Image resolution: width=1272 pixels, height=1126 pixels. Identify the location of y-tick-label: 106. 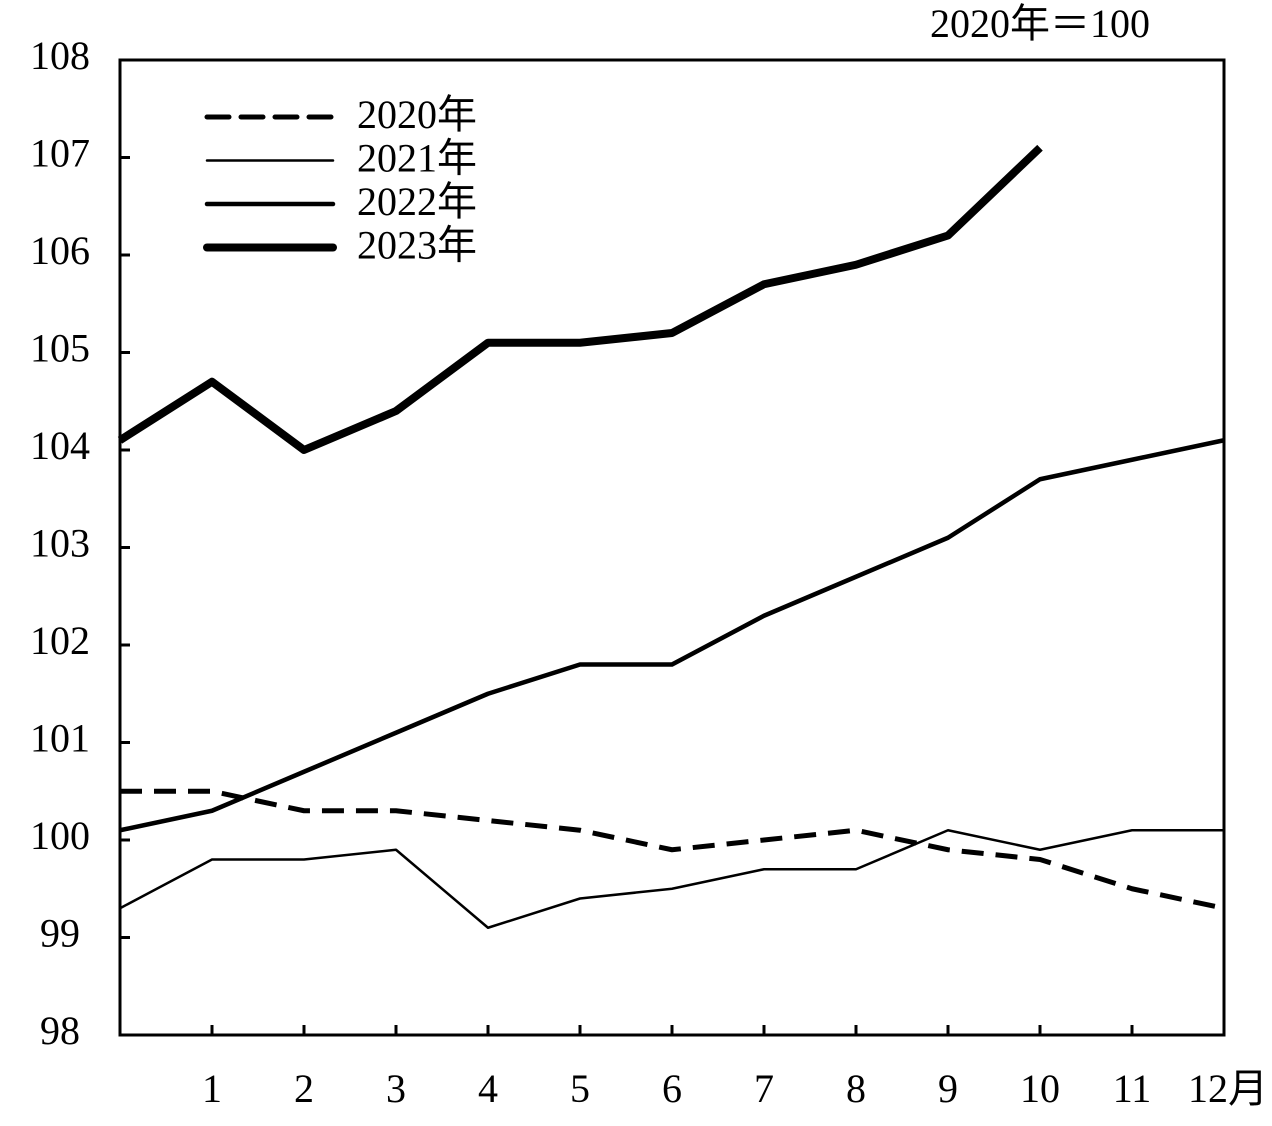
(60, 250).